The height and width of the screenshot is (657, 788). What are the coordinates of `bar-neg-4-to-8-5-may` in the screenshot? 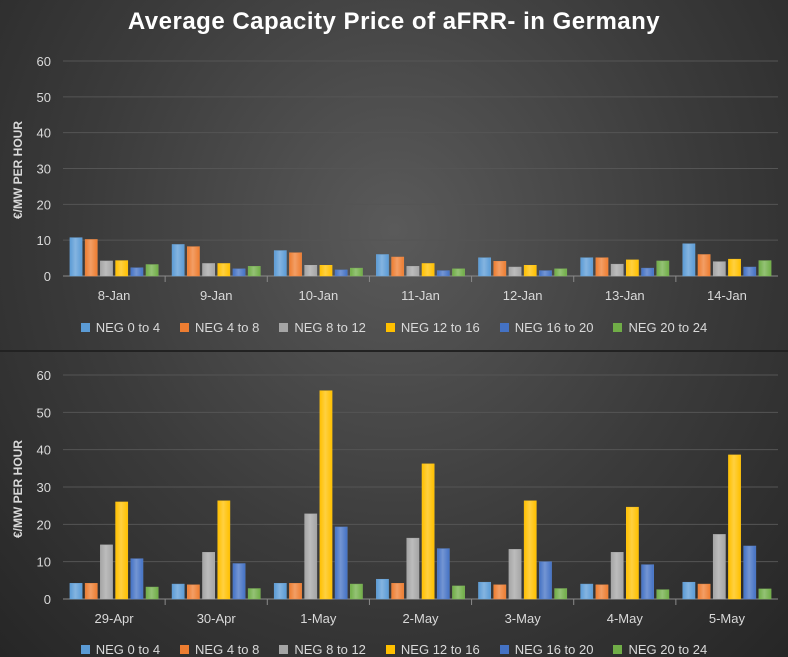 It's located at (704, 591).